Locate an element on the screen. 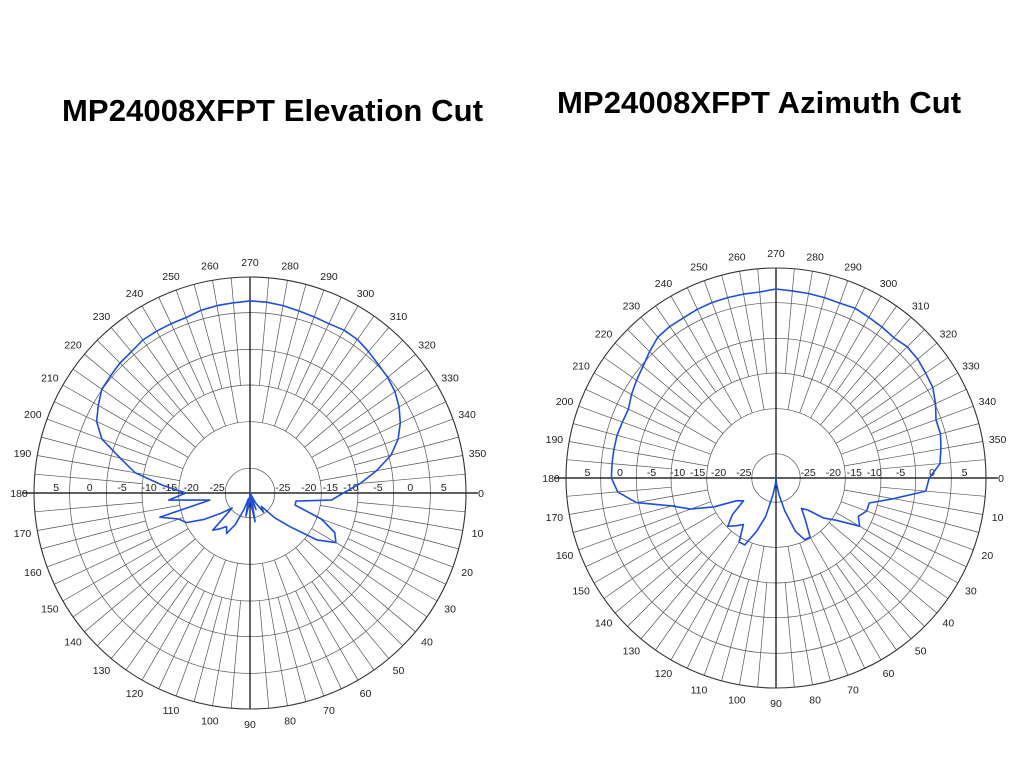  azimuth-angle-tick-label: 80 is located at coordinates (815, 701).